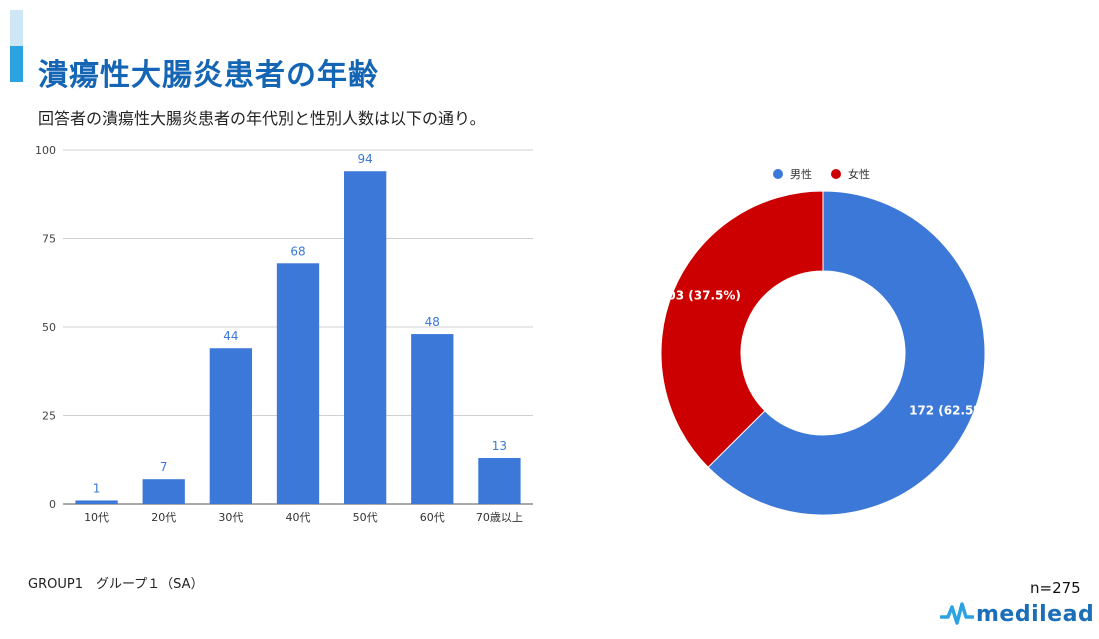 The height and width of the screenshot is (639, 1099). What do you see at coordinates (499, 517) in the screenshot?
I see `x-tick-label: 70歳以上` at bounding box center [499, 517].